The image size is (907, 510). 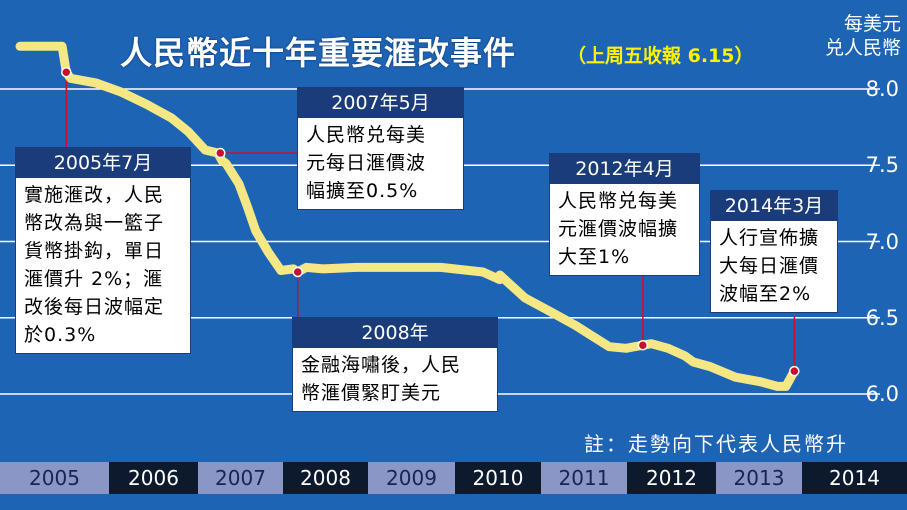 What do you see at coordinates (103, 163) in the screenshot?
I see `callout-2005-header: 2005年7月` at bounding box center [103, 163].